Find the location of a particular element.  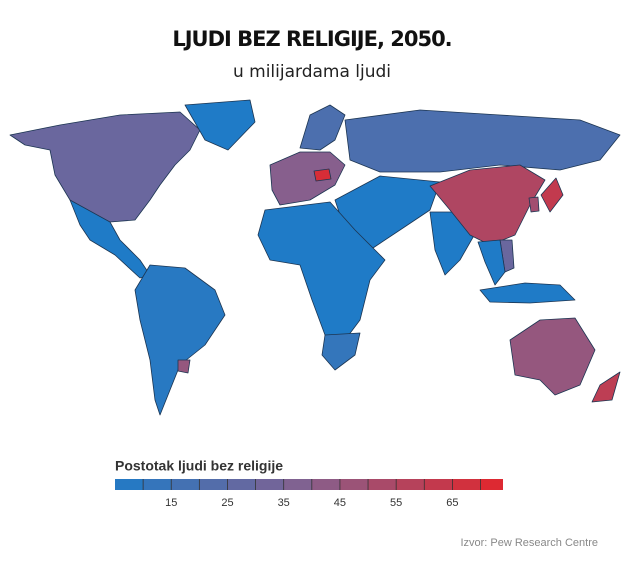

legend-tick-label: 65 is located at coordinates (452, 503).